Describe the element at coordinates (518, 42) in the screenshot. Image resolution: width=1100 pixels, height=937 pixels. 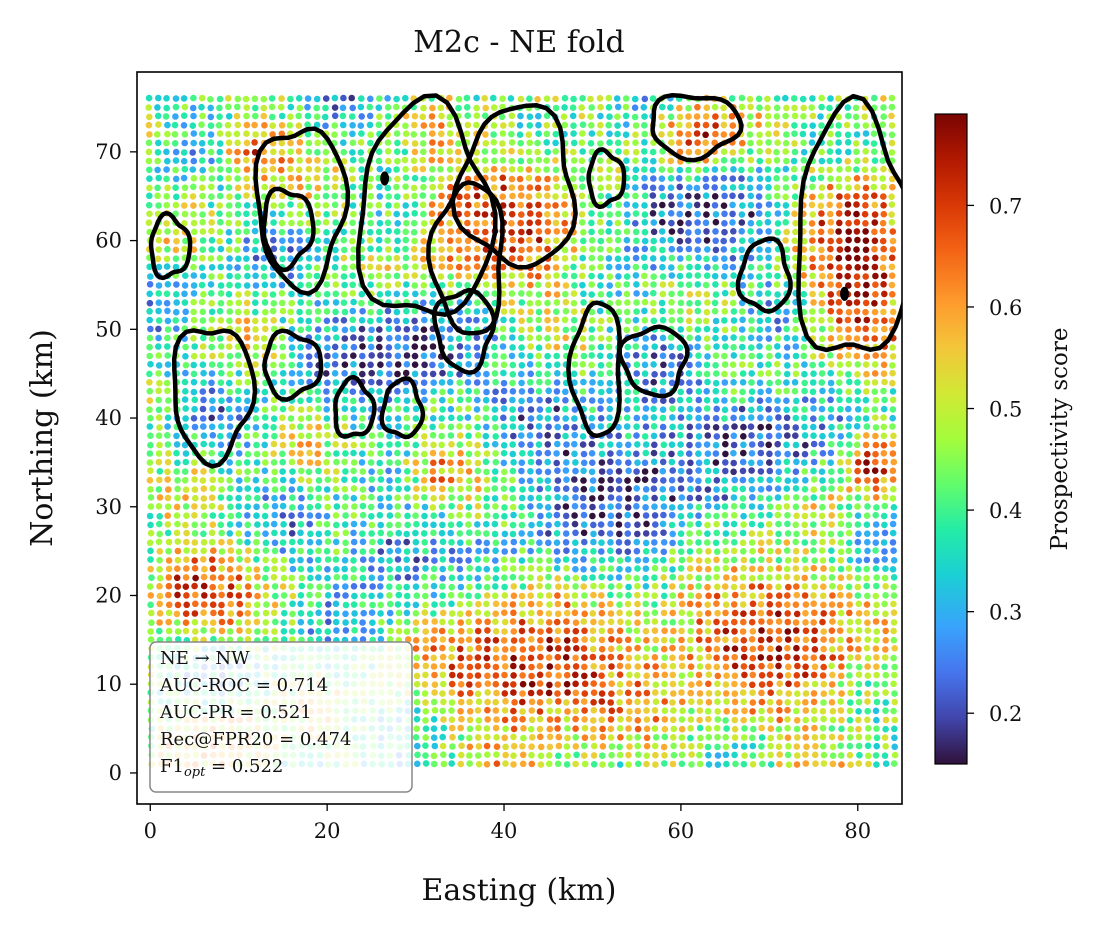
I see `chart-title: M2c - NE fold` at that location.